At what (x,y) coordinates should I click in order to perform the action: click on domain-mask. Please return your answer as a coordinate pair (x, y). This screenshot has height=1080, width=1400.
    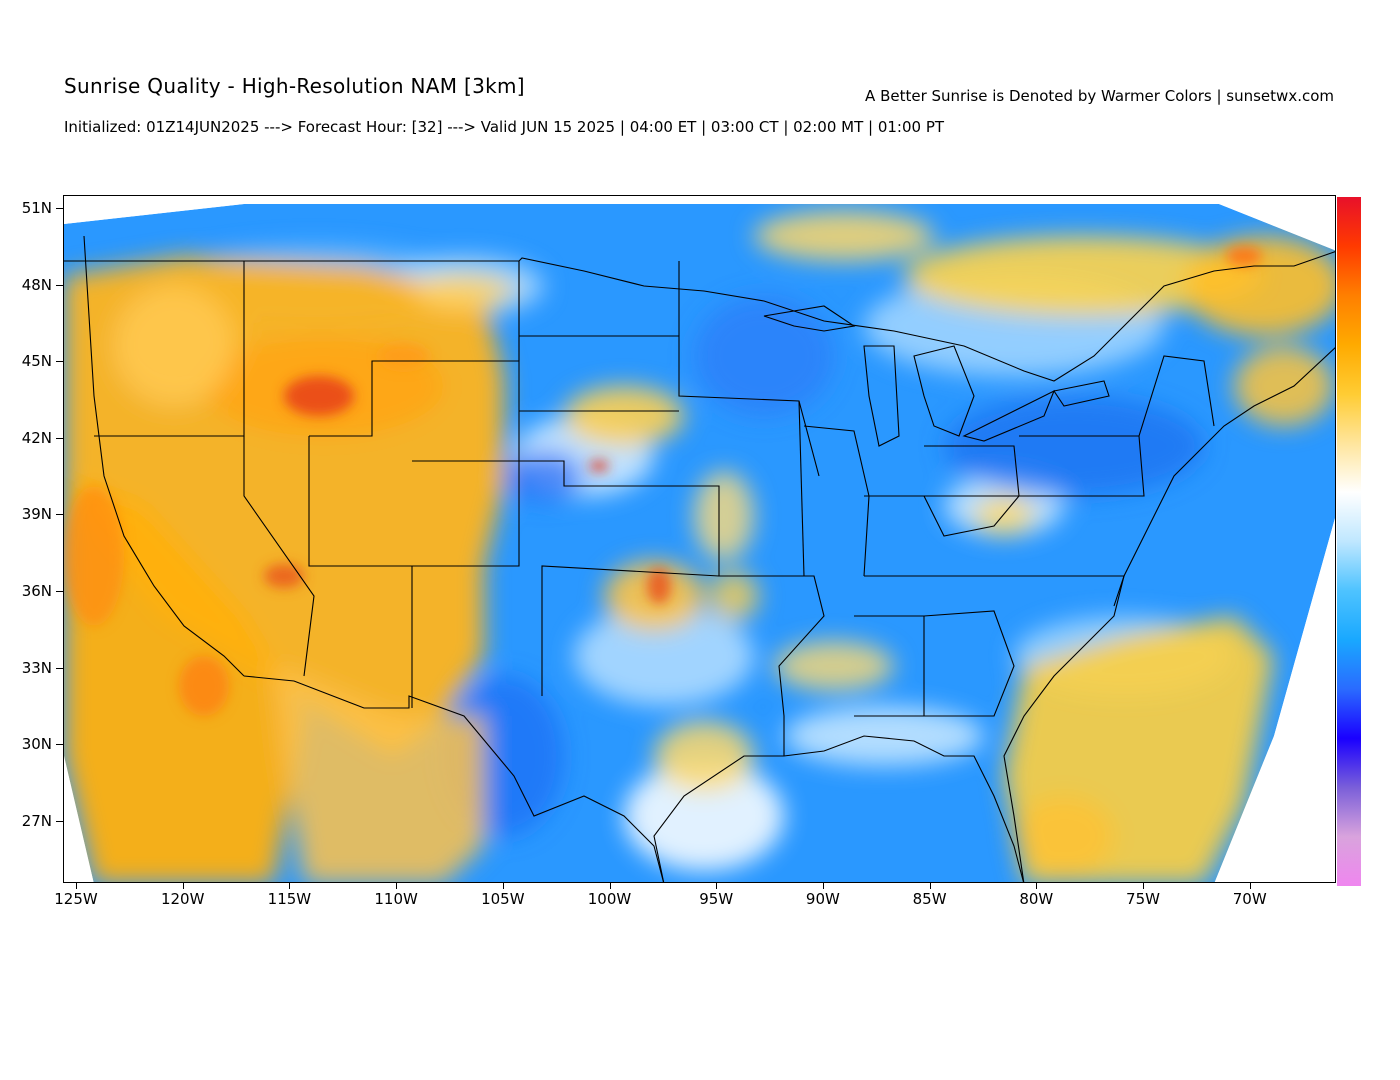
    Looking at the image, I should click on (699, 223).